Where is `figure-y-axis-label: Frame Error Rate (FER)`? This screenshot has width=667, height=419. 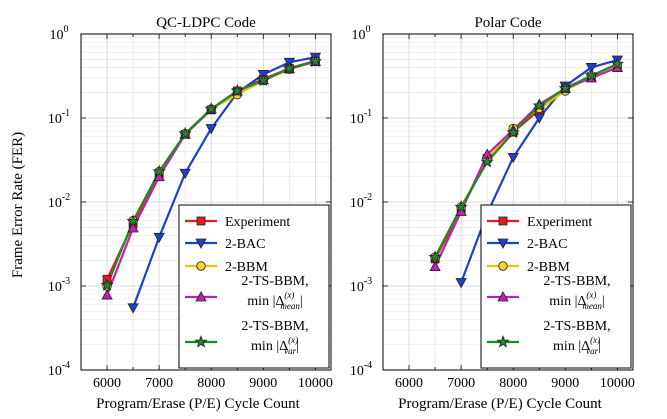 figure-y-axis-label: Frame Error Rate (FER) is located at coordinates (18, 205).